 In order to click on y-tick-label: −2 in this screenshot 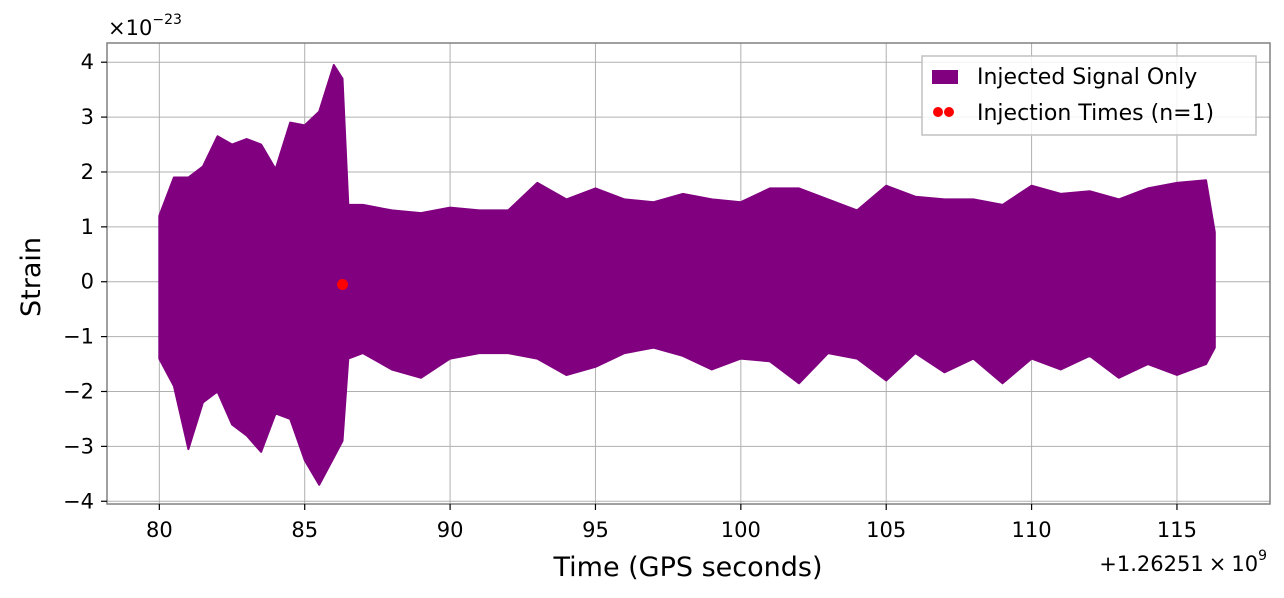, I will do `click(78, 391)`.